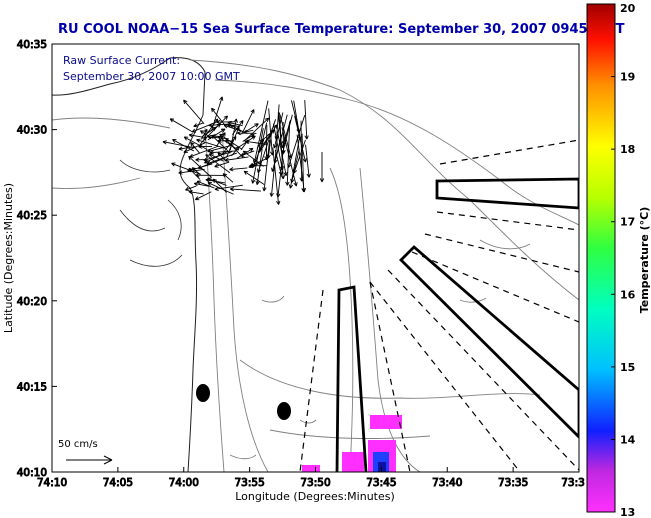  What do you see at coordinates (628, 439) in the screenshot?
I see `colorbar-tick-label: 14` at bounding box center [628, 439].